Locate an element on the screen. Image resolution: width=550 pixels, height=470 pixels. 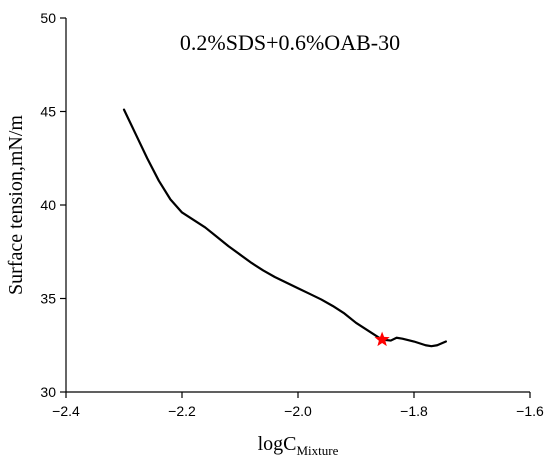
x-tick-label: −1.6 is located at coordinates (530, 411).